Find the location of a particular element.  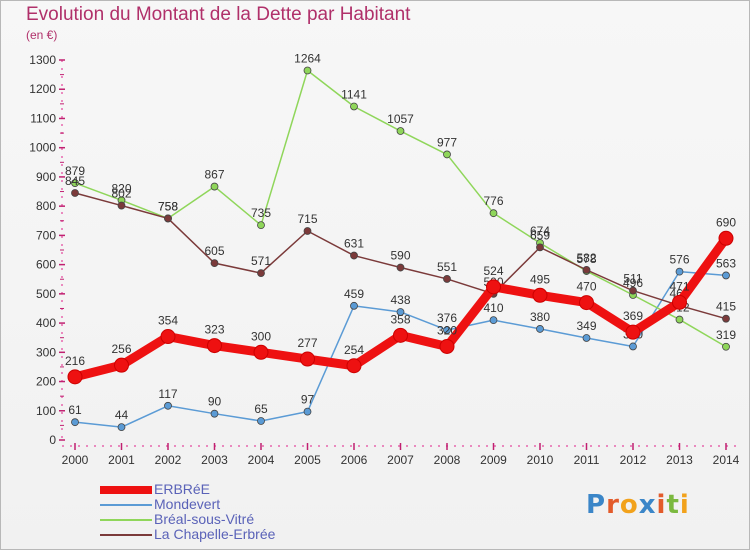

data-label-1: 117 is located at coordinates (167, 394).